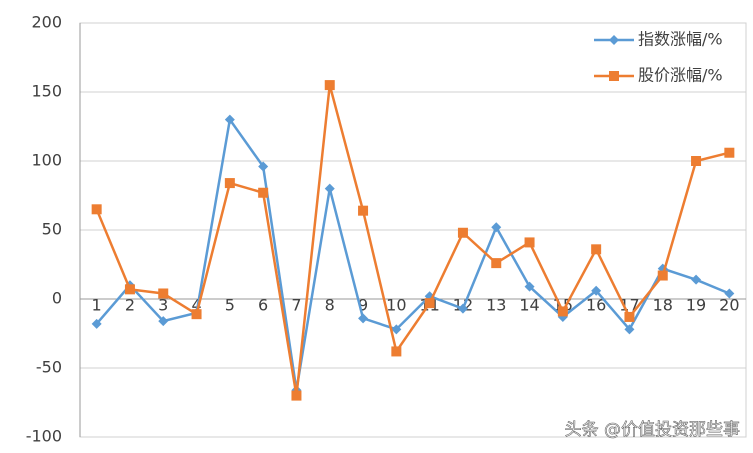 The height and width of the screenshot is (453, 753). Describe the element at coordinates (230, 305) in the screenshot. I see `x-tick-label: 5` at that location.